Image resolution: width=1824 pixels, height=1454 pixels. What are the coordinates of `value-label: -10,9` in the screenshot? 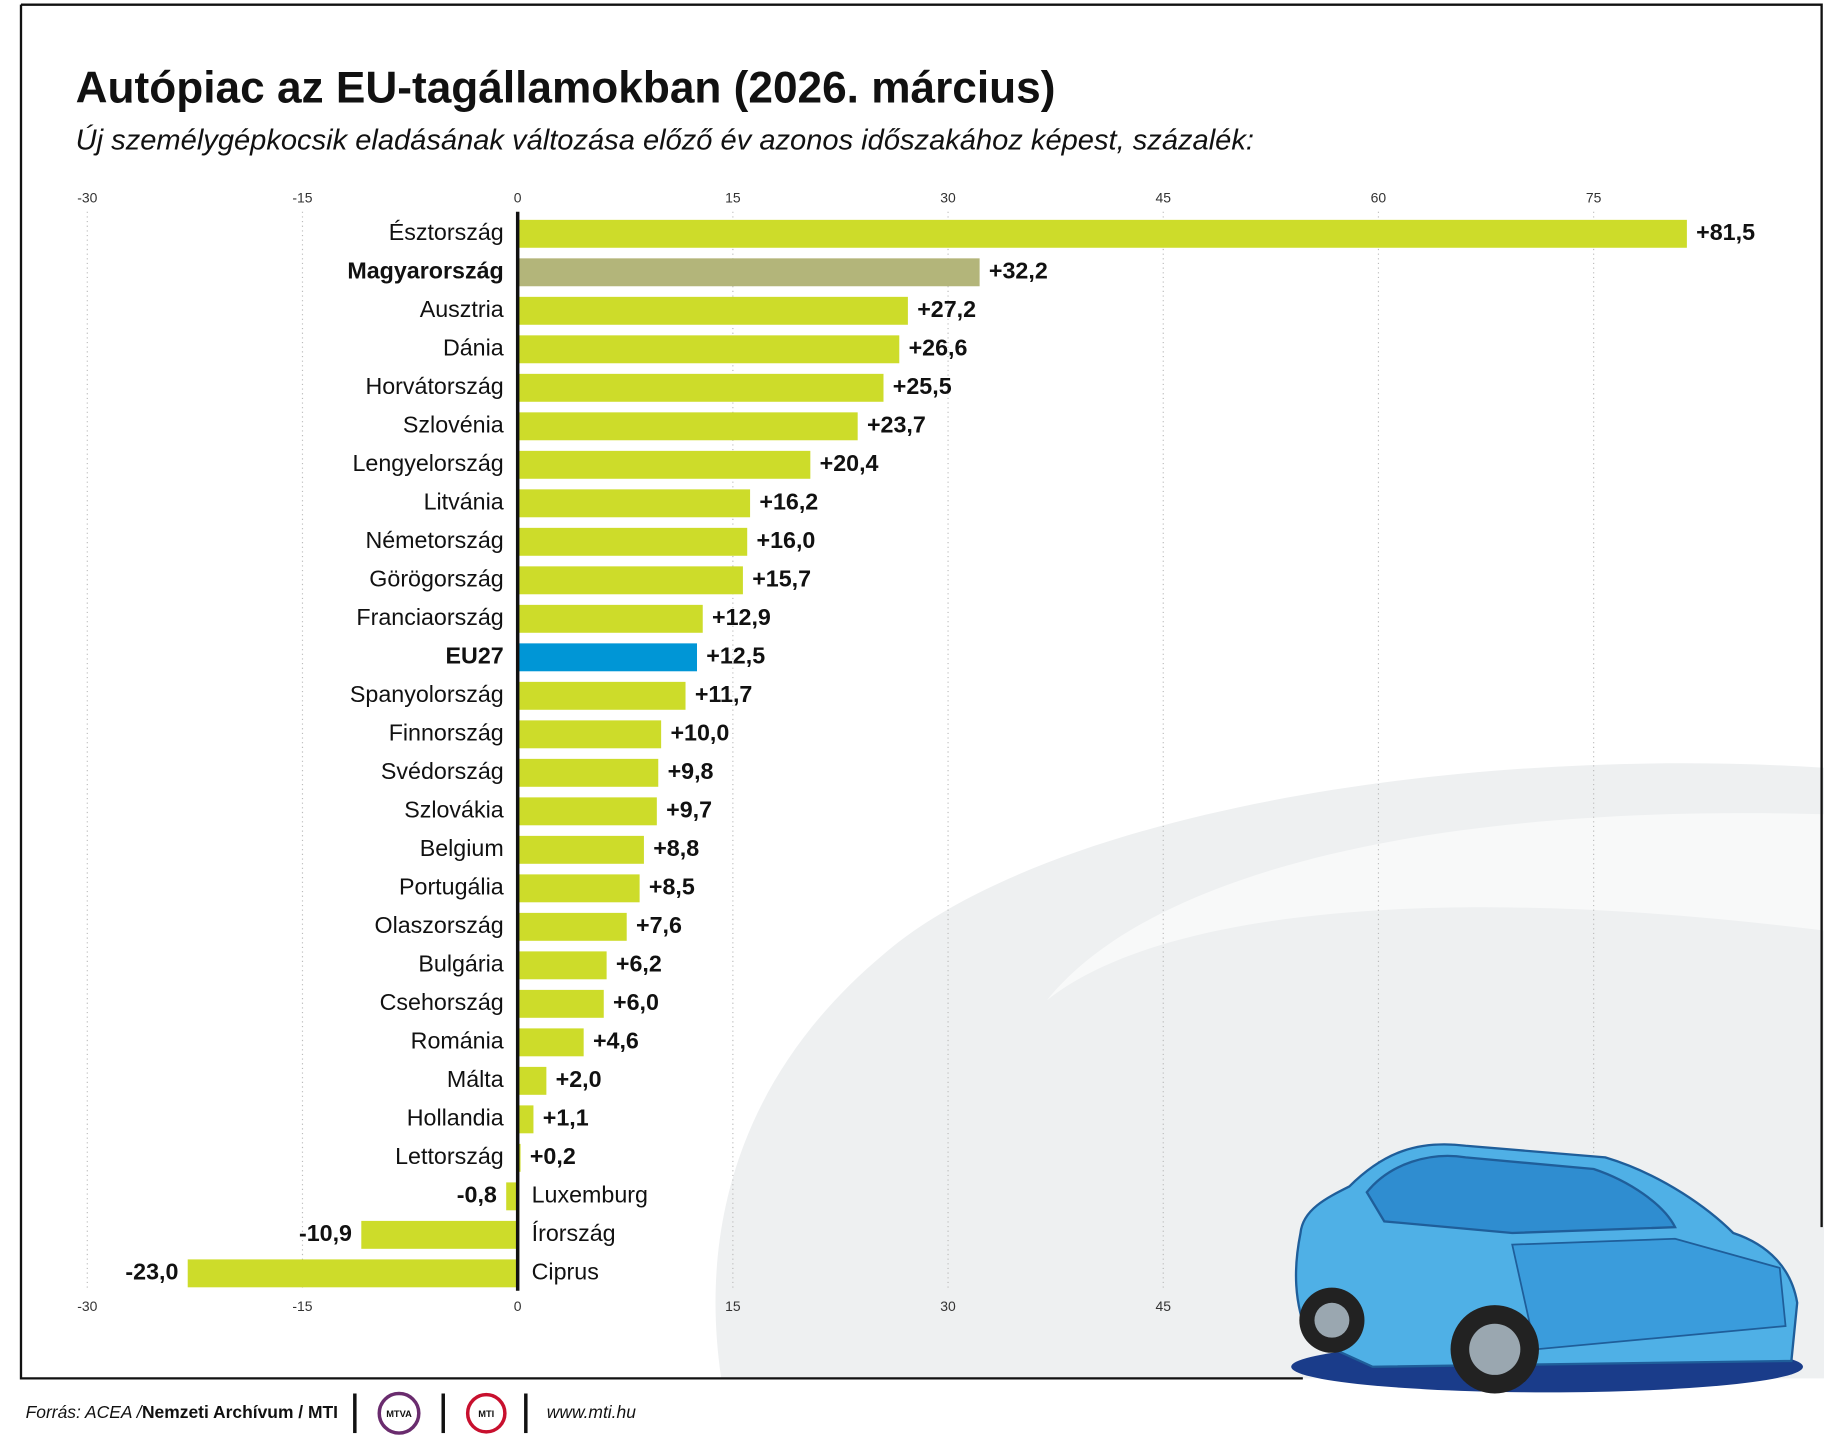 It's located at (325, 1233).